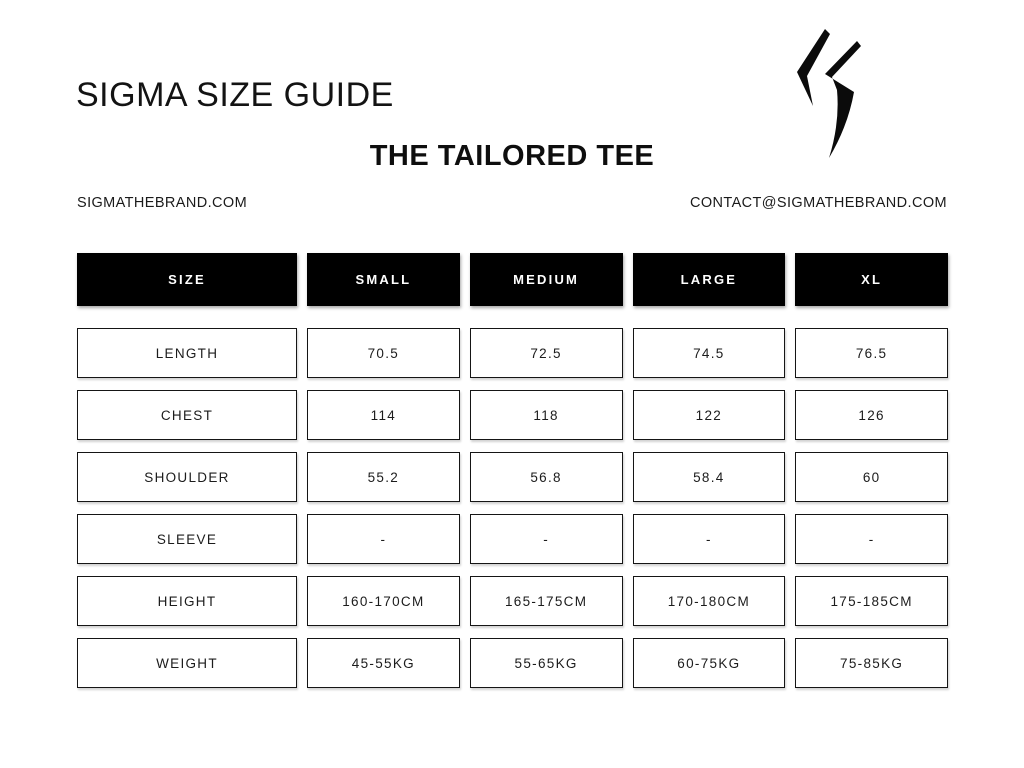 The width and height of the screenshot is (1024, 768). What do you see at coordinates (709, 353) in the screenshot?
I see `size-value-cell: 74.5` at bounding box center [709, 353].